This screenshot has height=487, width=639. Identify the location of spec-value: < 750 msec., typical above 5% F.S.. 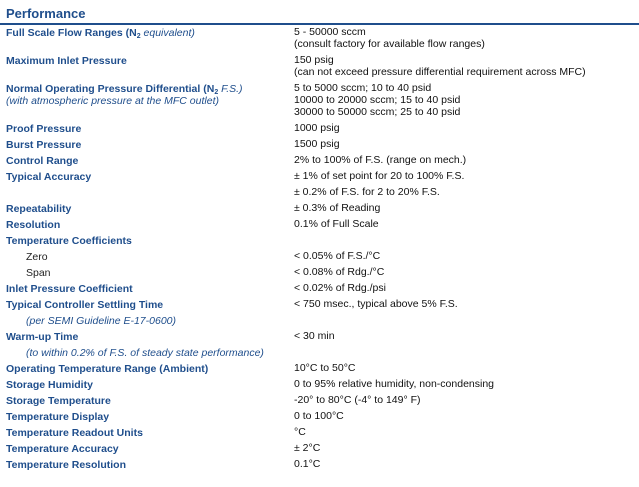
(376, 304).